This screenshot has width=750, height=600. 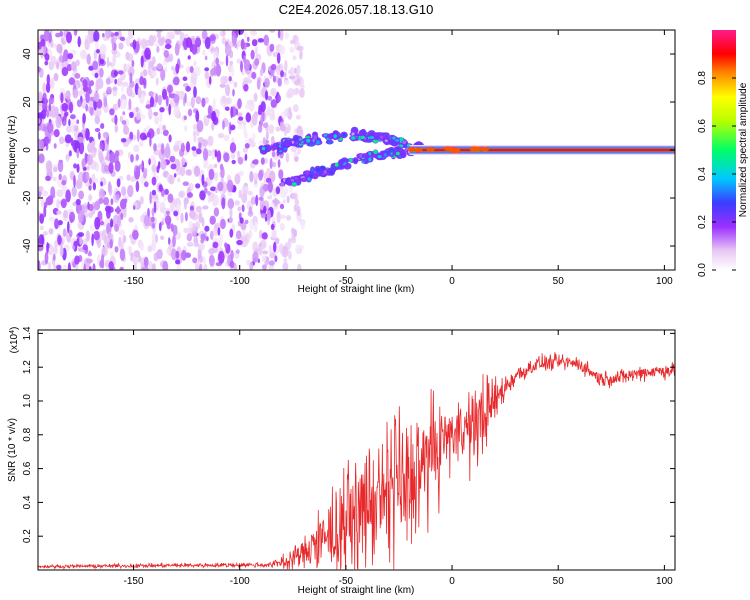 What do you see at coordinates (27, 197) in the screenshot?
I see `y-tick-label: -20` at bounding box center [27, 197].